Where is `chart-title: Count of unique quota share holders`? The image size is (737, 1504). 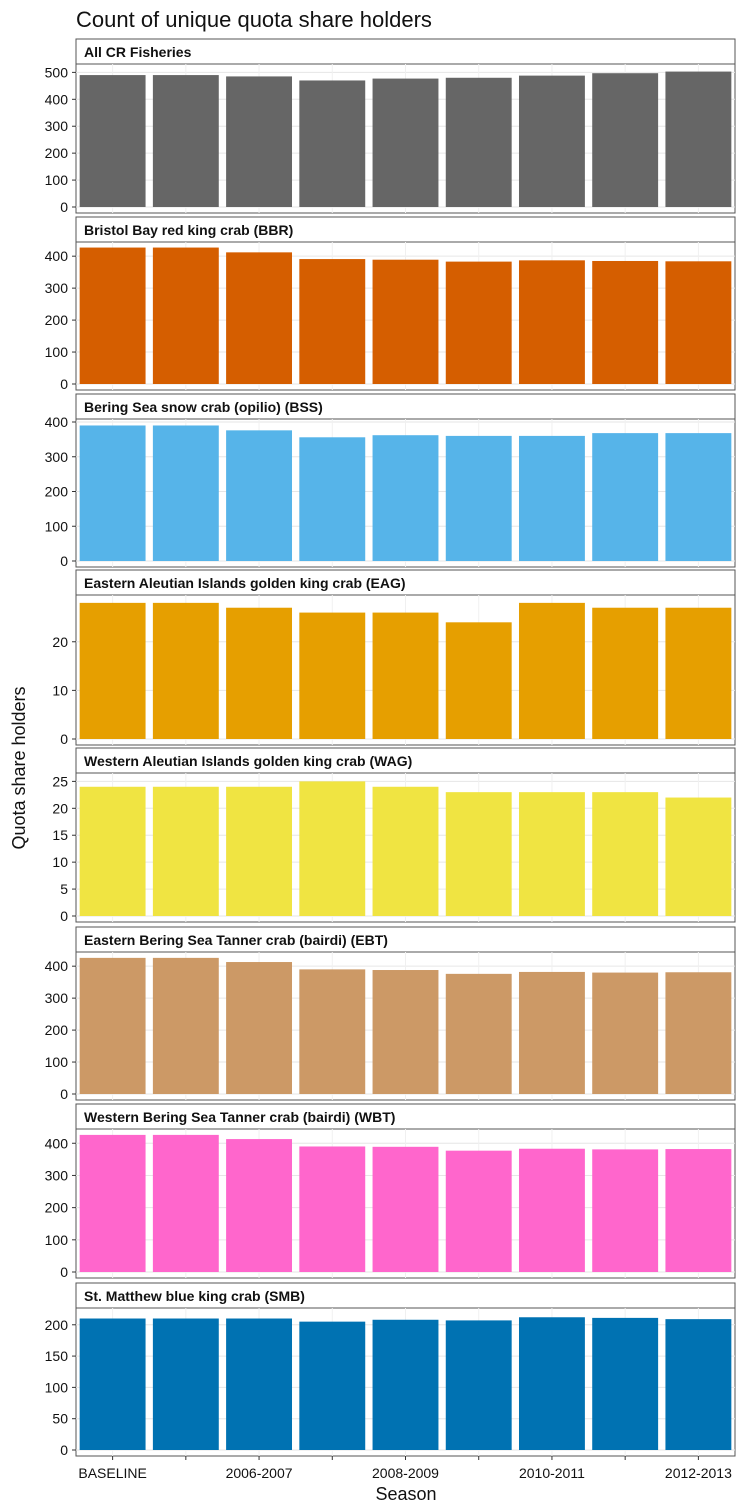
chart-title: Count of unique quota share holders is located at coordinates (254, 19).